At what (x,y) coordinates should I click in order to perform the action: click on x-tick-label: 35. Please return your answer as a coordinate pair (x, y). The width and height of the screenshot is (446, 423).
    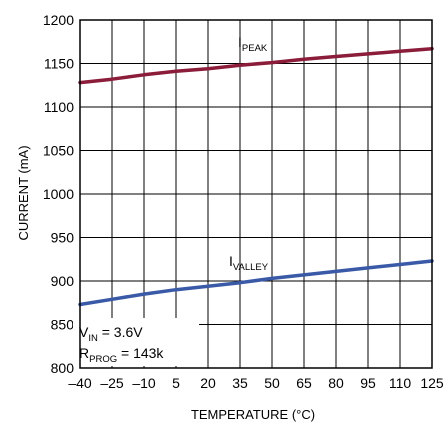
    Looking at the image, I should click on (240, 383).